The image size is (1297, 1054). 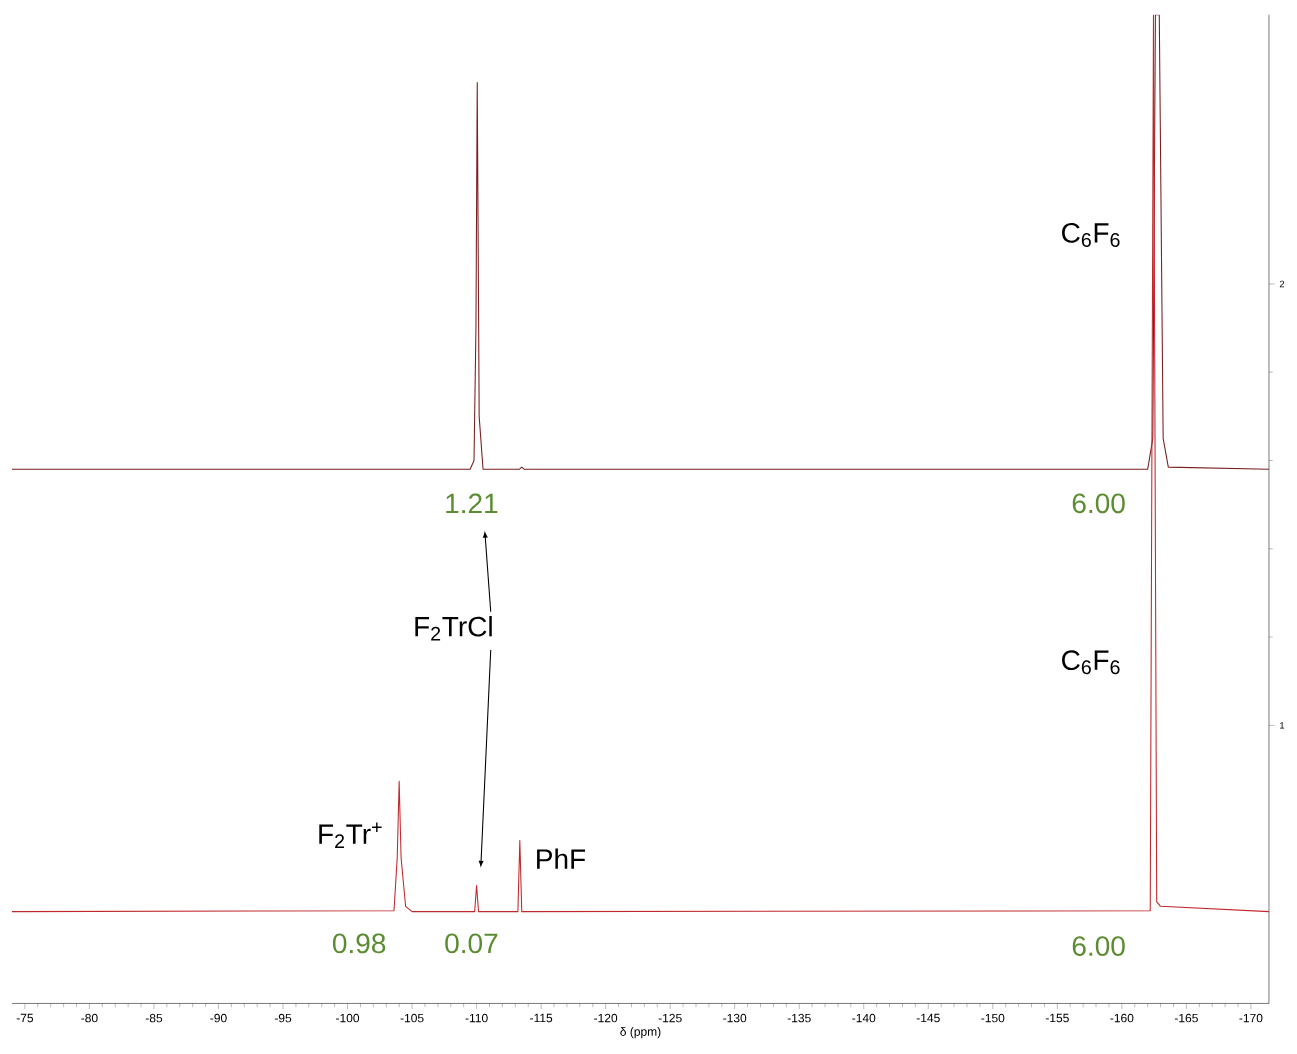 I want to click on annotation: F$_{2}$TrCl, so click(x=453, y=628).